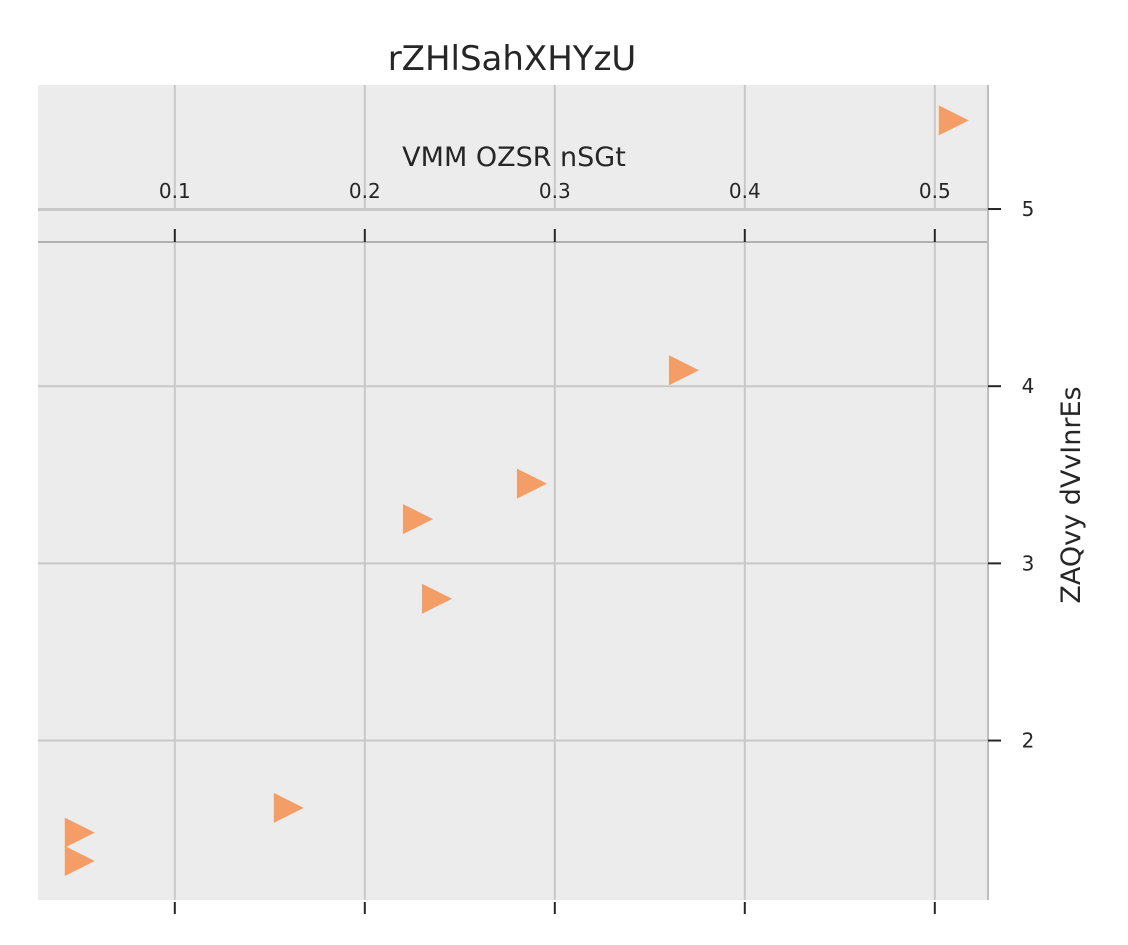 This screenshot has height=945, width=1128. What do you see at coordinates (1028, 563) in the screenshot?
I see `y-tick-label: 3` at bounding box center [1028, 563].